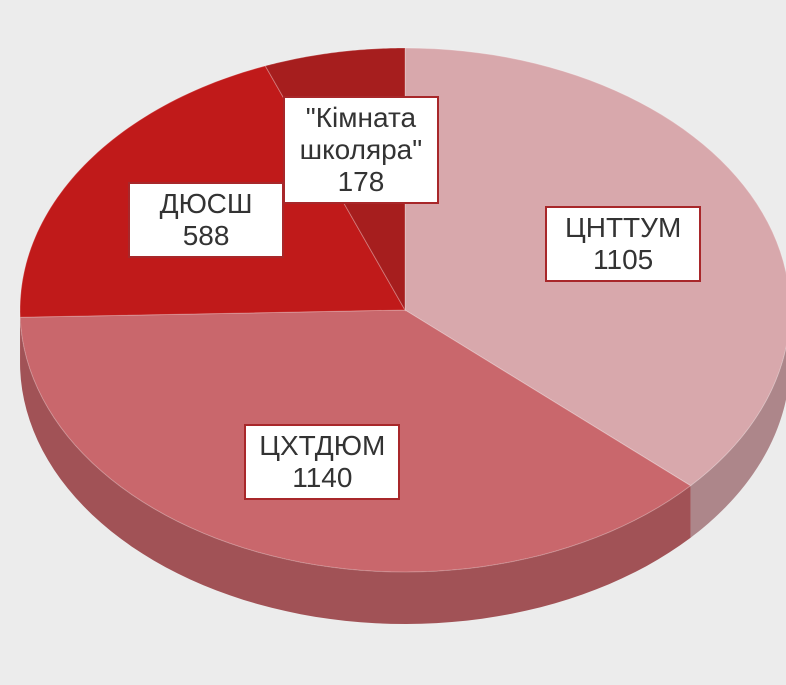 The height and width of the screenshot is (685, 786). What do you see at coordinates (623, 228) in the screenshot?
I see `category-label: ЦНТТУМ` at bounding box center [623, 228].